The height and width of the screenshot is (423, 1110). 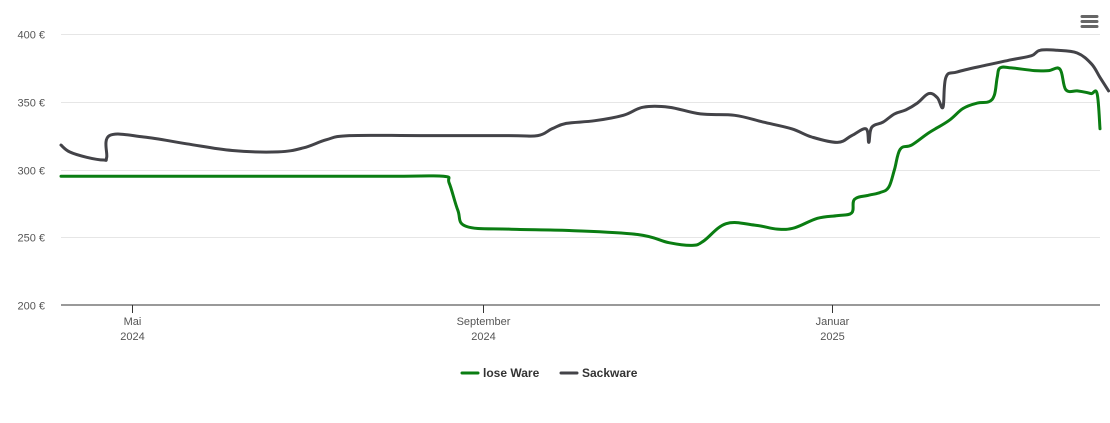 What do you see at coordinates (833, 322) in the screenshot?
I see `x-tick-label-month: Januar` at bounding box center [833, 322].